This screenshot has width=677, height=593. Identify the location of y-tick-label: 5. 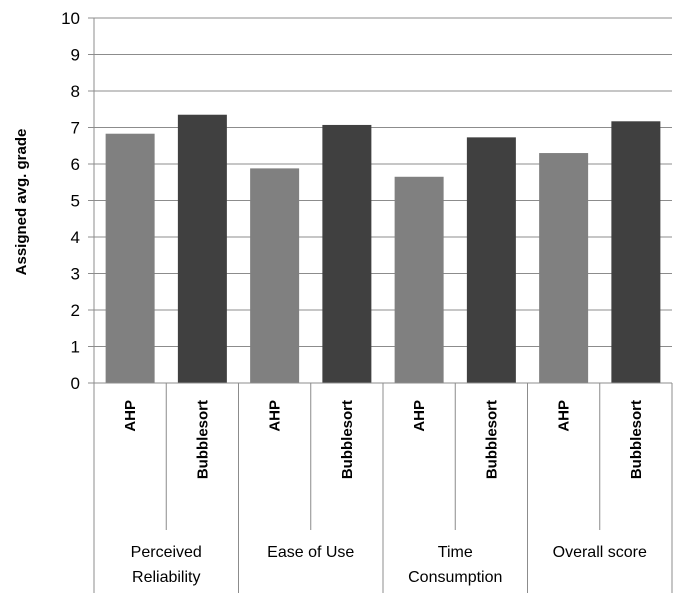
(75, 201).